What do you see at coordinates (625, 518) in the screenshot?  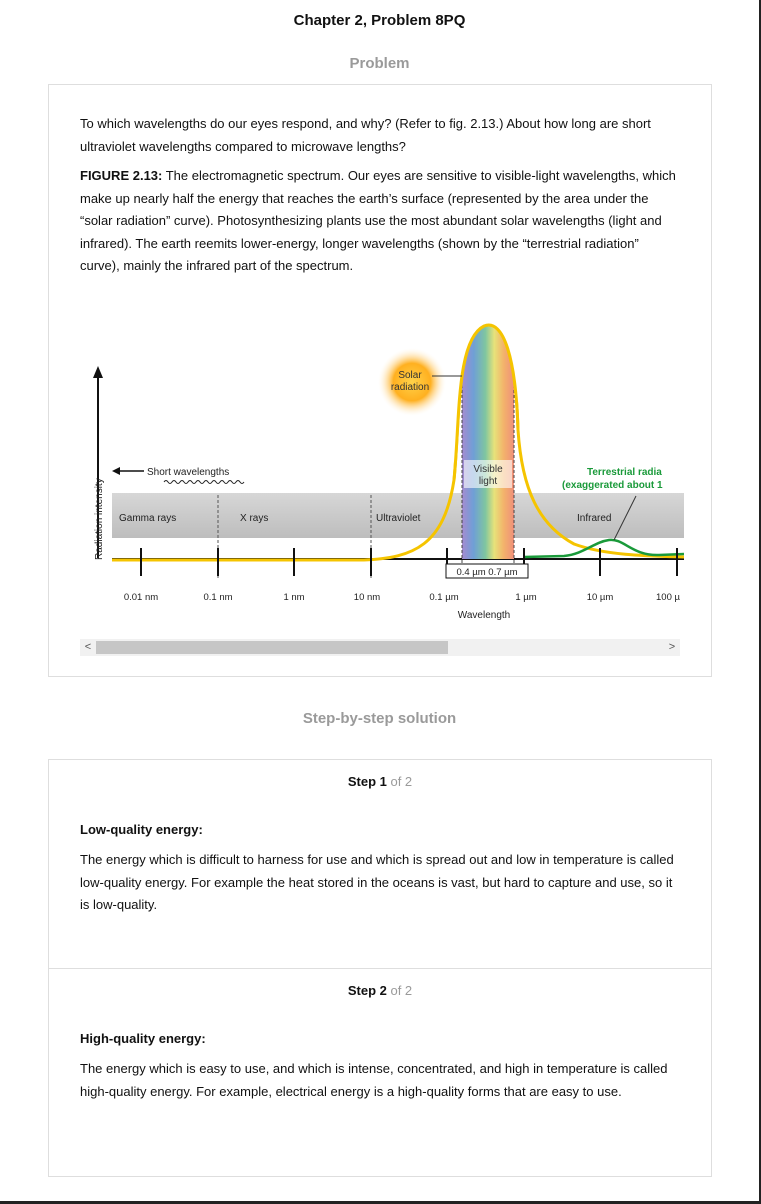 I see `terrestrial-pointer` at bounding box center [625, 518].